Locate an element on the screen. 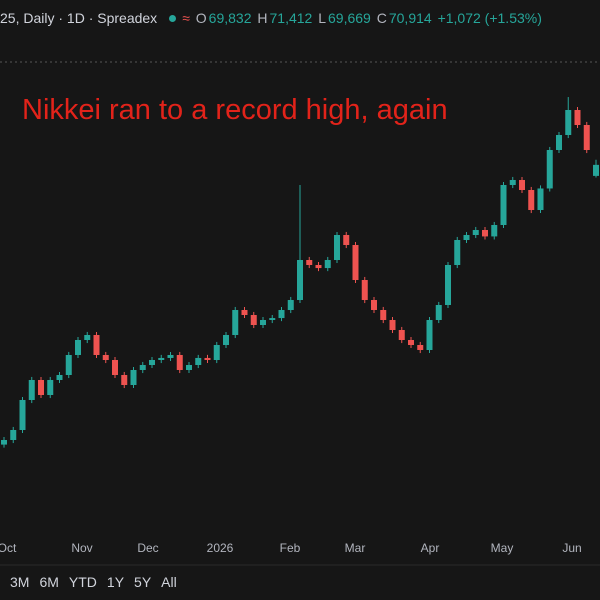 Image resolution: width=600 pixels, height=600 pixels. wave-icon: ≈ is located at coordinates (186, 18).